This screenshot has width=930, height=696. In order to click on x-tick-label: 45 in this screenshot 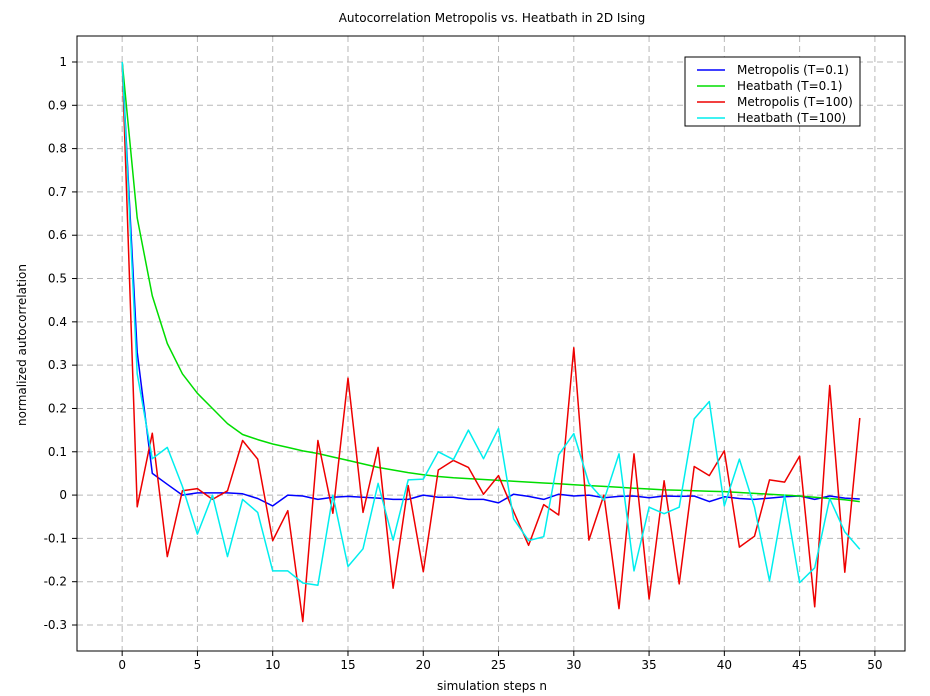, I will do `click(799, 665)`.